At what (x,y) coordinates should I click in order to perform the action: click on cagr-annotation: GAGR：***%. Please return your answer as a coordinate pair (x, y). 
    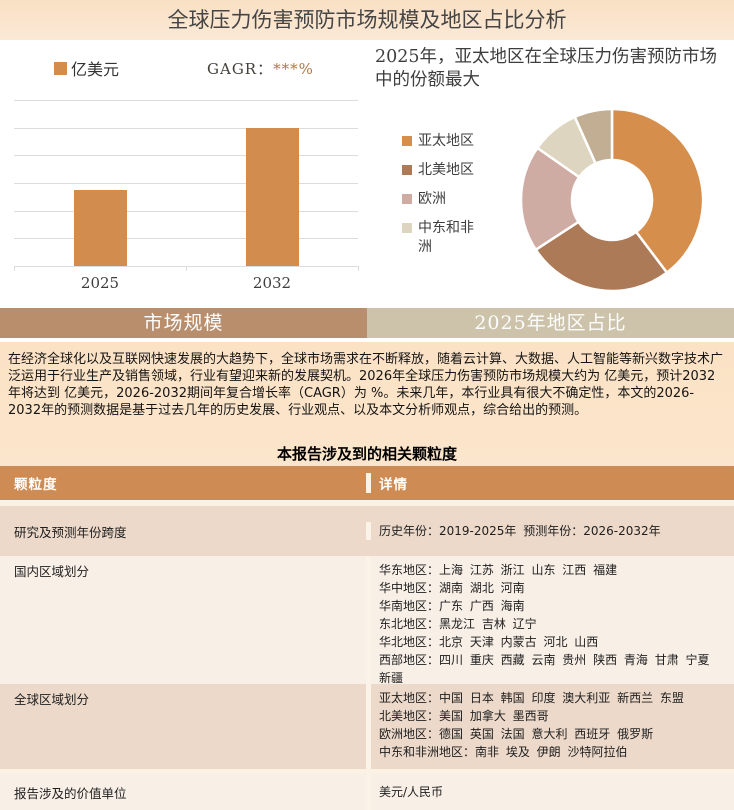
    Looking at the image, I should click on (260, 68).